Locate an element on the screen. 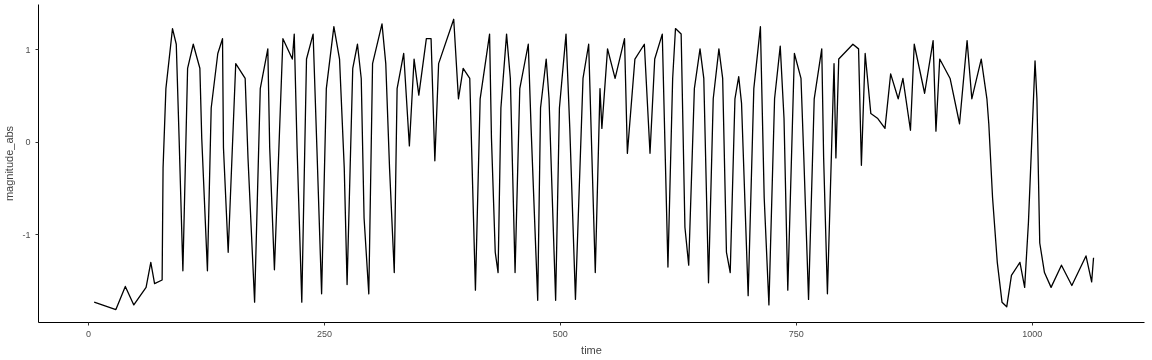  x-axis-title: time is located at coordinates (591, 349).